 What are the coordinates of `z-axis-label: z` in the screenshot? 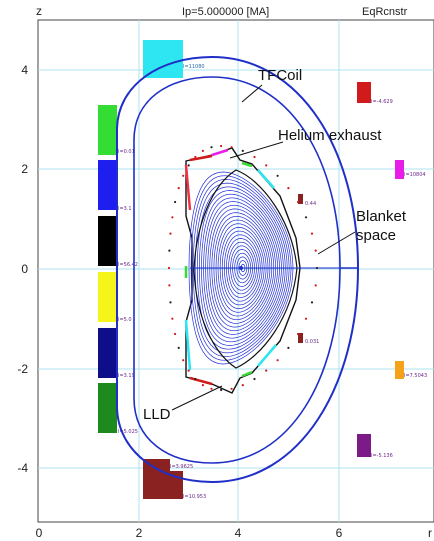 It's located at (39, 11).